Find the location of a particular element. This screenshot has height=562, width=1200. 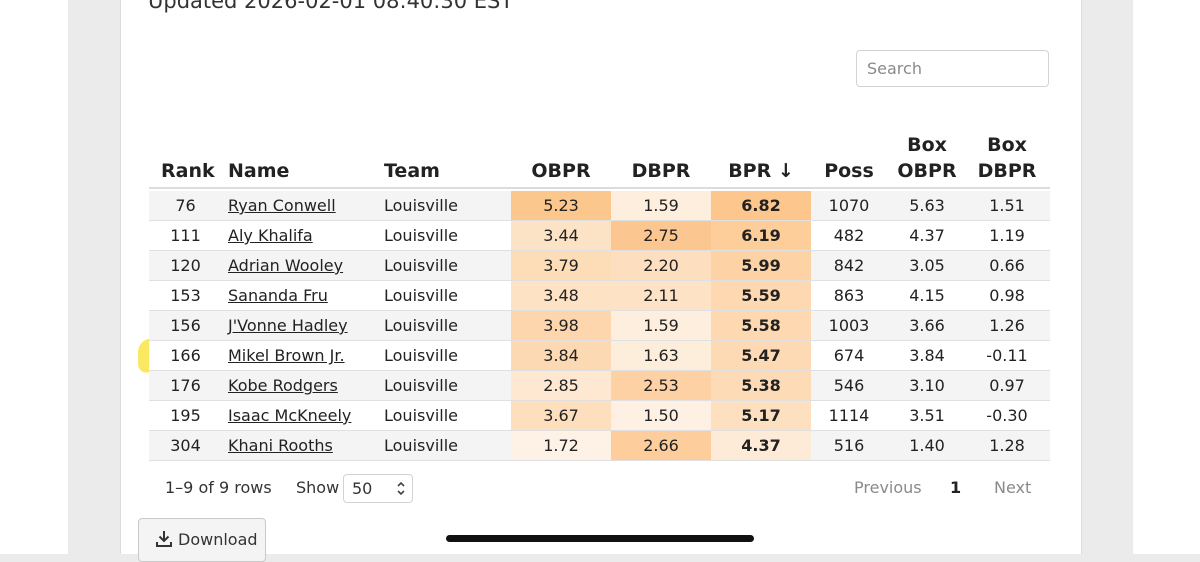

rank-cell: 111 is located at coordinates (185, 235).